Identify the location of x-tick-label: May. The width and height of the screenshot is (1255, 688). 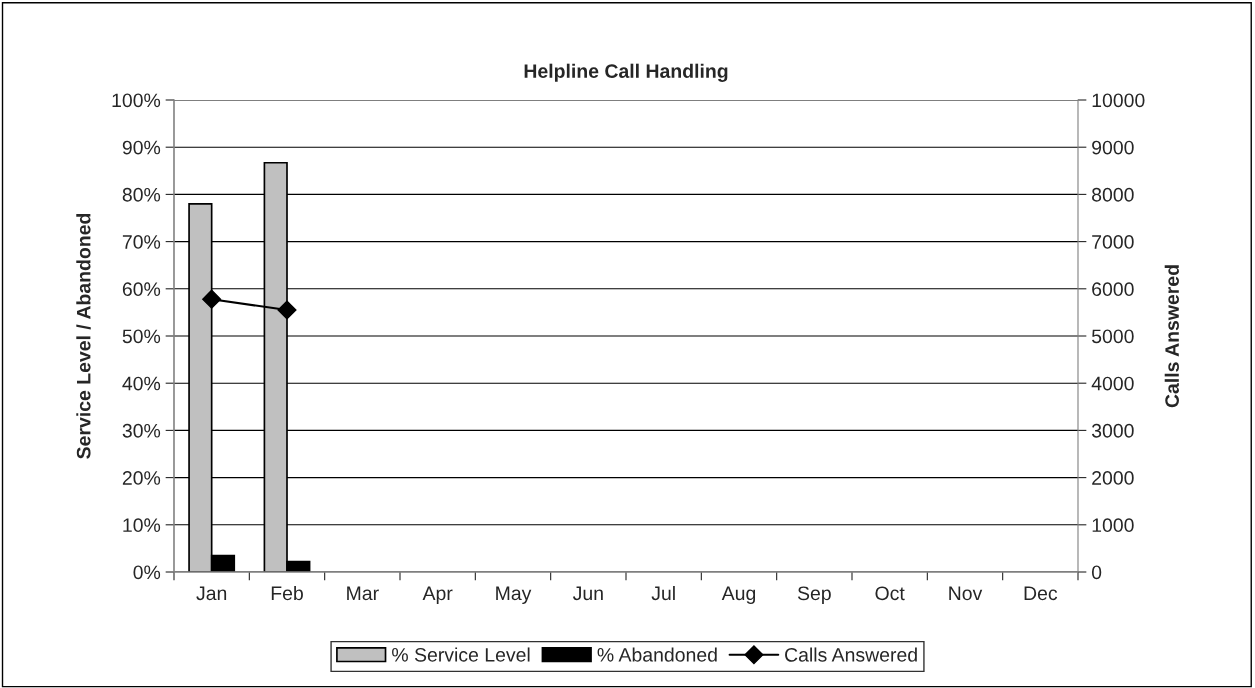
(514, 595).